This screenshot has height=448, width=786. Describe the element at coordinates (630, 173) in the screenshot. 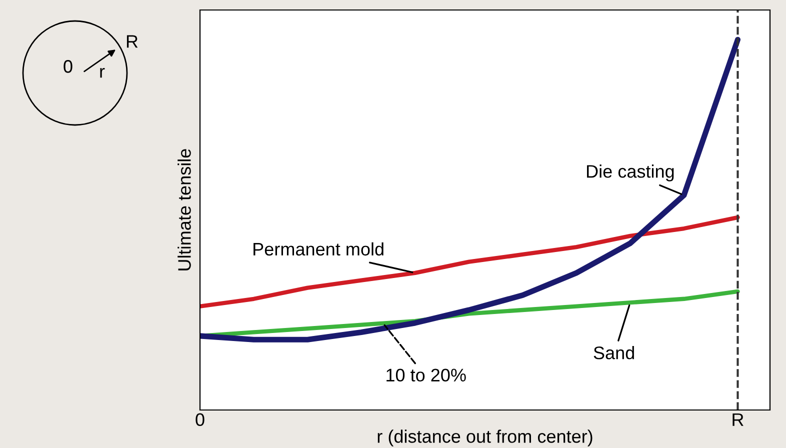

I see `series-label: Die casting` at that location.